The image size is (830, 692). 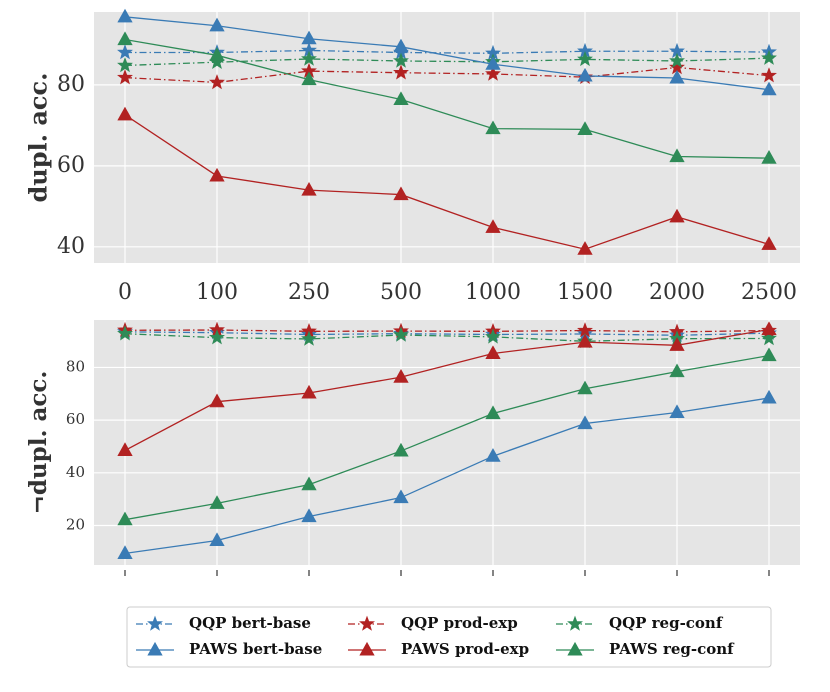 What do you see at coordinates (217, 292) in the screenshot?
I see `x-tick-label: 100` at bounding box center [217, 292].